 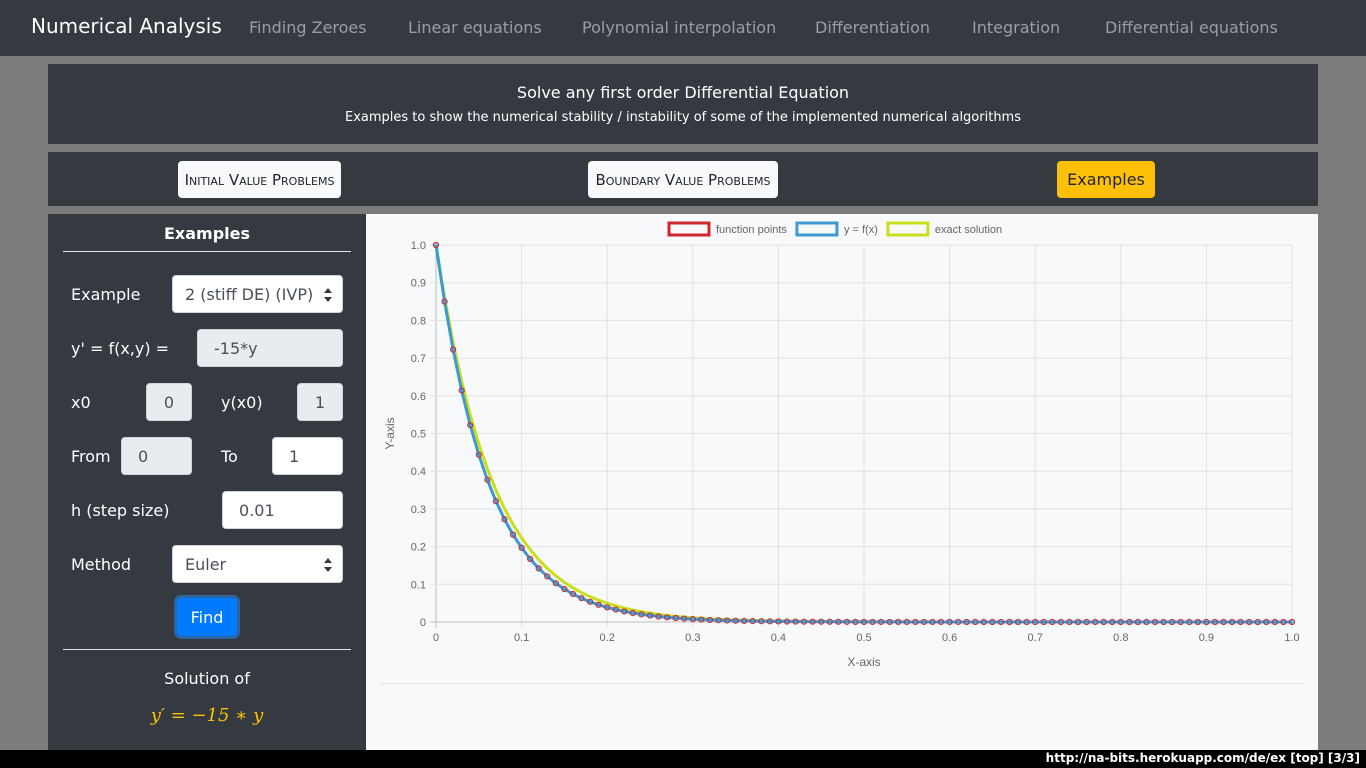 I want to click on example-select-value: 2 (stiff DE) (IVP), so click(x=249, y=294).